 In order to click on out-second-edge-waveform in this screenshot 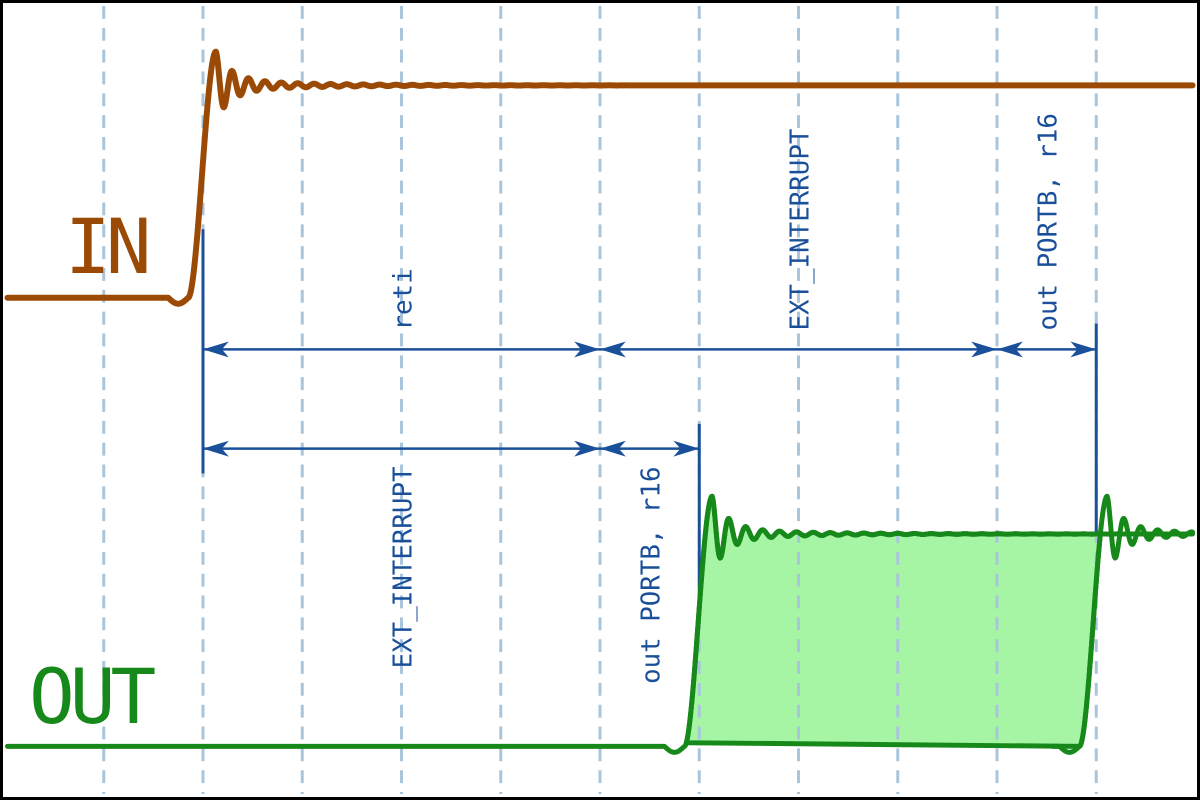, I will do `click(1123, 624)`.